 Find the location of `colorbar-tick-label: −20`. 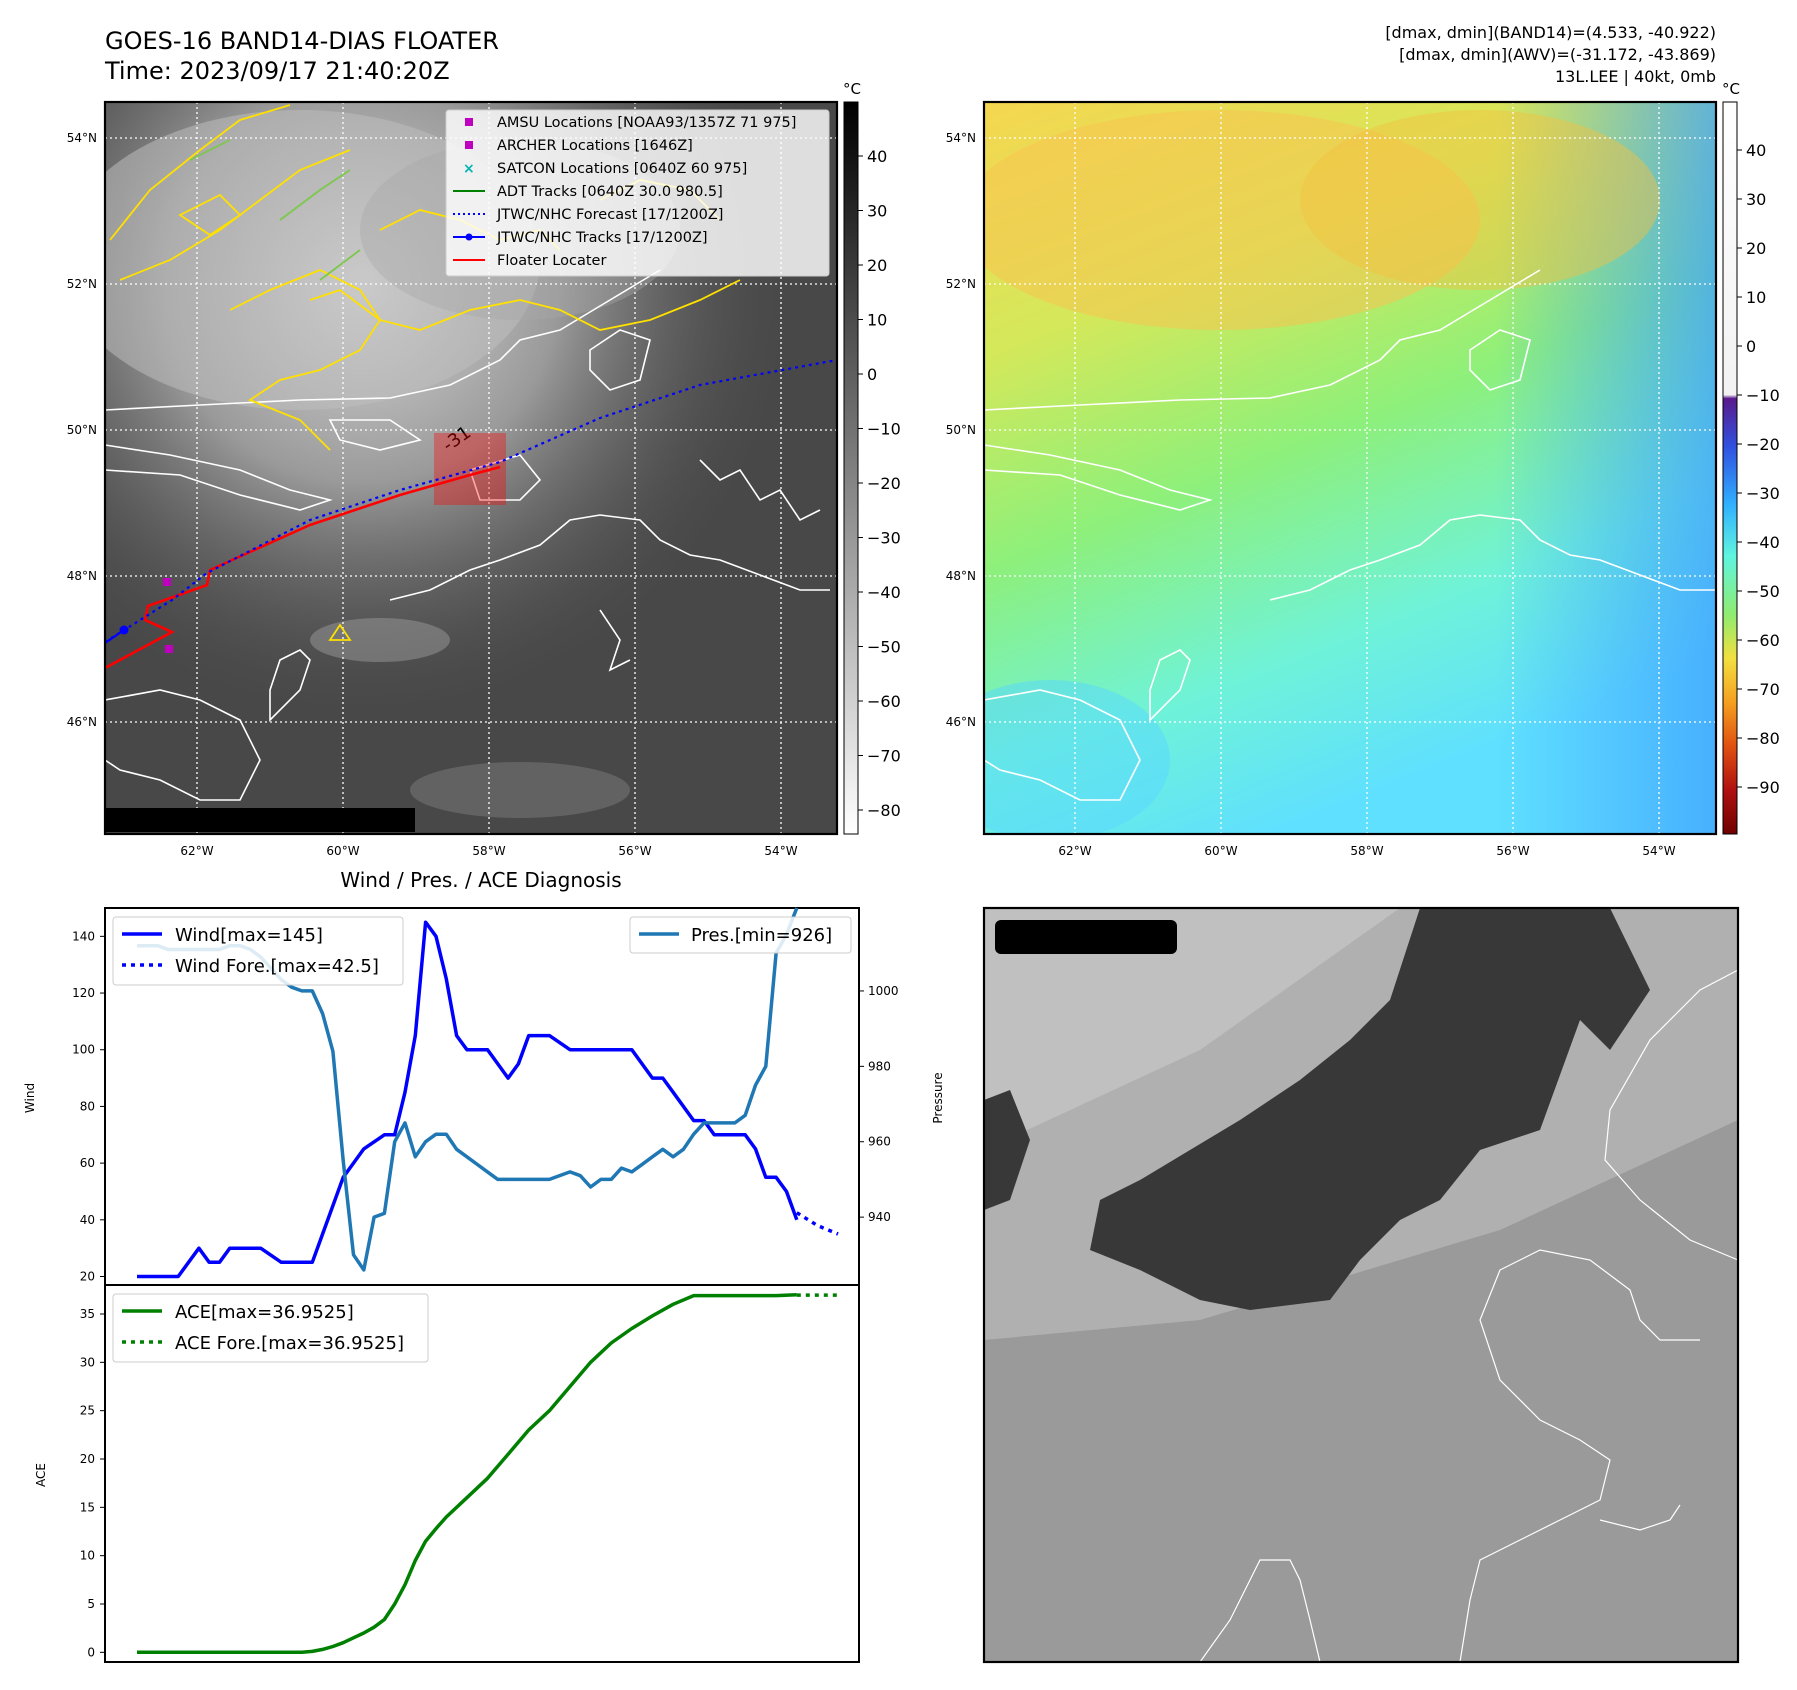

colorbar-tick-label: −20 is located at coordinates (884, 483).